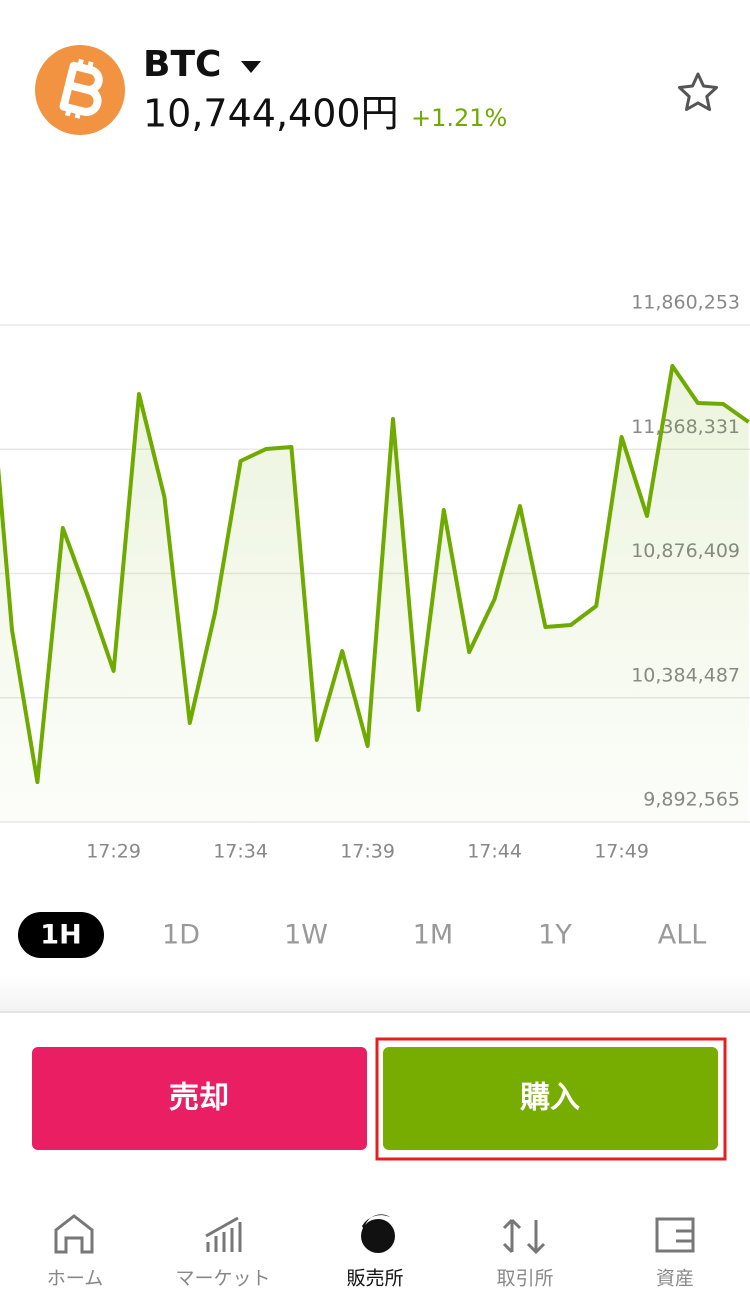  What do you see at coordinates (698, 91) in the screenshot?
I see `favorite-star` at bounding box center [698, 91].